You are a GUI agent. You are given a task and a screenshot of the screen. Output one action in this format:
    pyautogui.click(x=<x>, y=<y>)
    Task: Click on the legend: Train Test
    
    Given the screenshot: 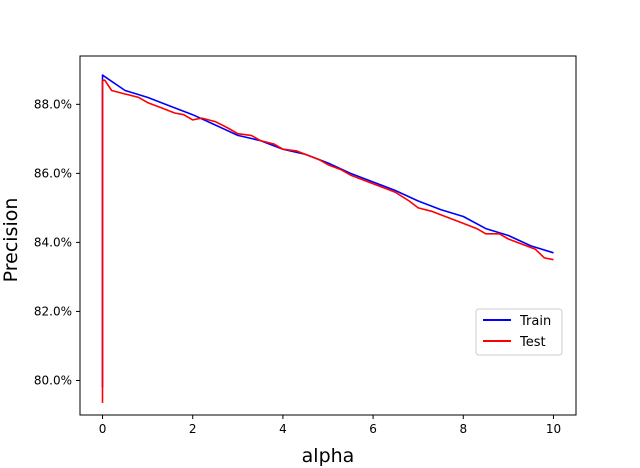 What is the action you would take?
    pyautogui.click(x=519, y=332)
    